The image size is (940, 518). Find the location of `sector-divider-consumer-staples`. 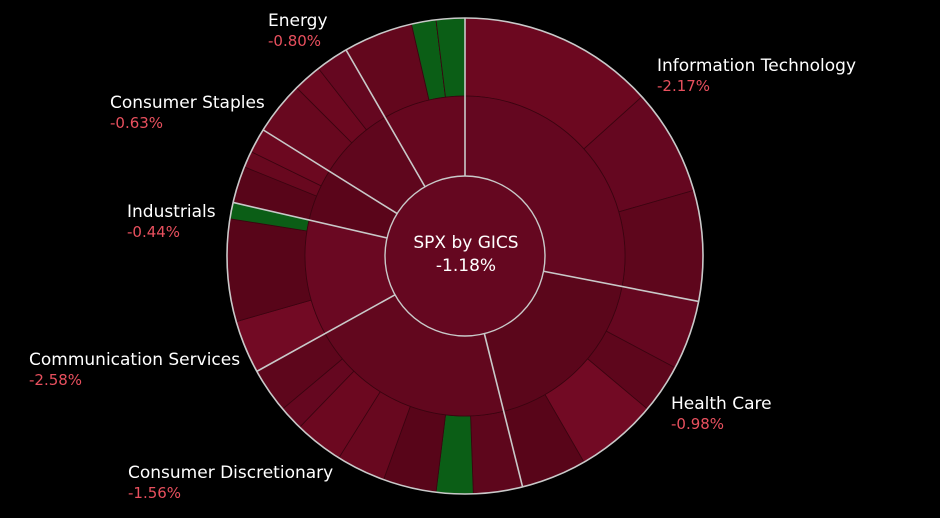

sector-divider-consumer-staples is located at coordinates (330, 172).